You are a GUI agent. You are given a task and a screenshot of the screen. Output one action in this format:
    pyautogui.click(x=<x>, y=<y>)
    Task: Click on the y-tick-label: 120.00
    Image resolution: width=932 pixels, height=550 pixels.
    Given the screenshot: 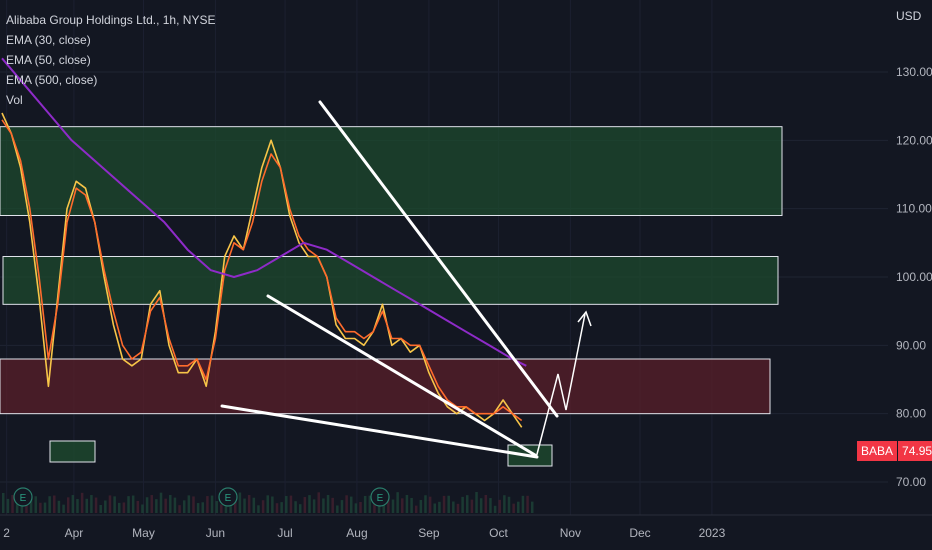 What is the action you would take?
    pyautogui.click(x=914, y=140)
    